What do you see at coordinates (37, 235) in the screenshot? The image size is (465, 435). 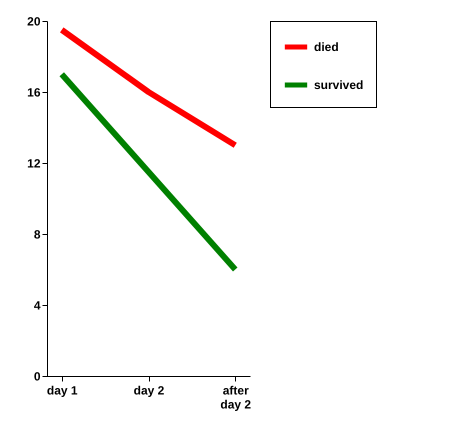 I see `y-tick-label: 8` at bounding box center [37, 235].